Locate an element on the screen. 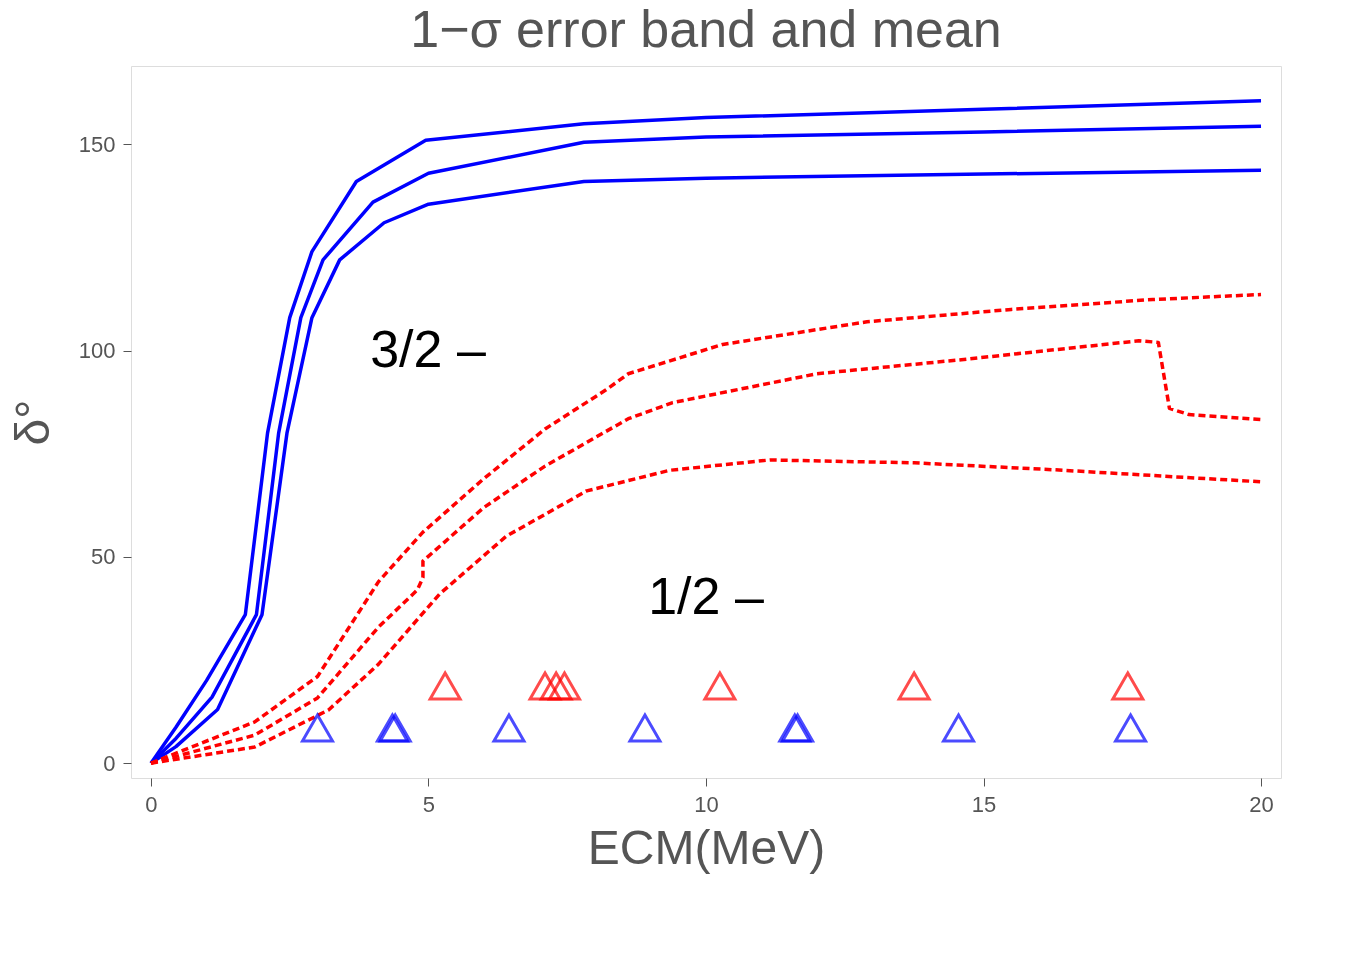 The height and width of the screenshot is (965, 1357). x-tick-label: 0 is located at coordinates (151, 804).